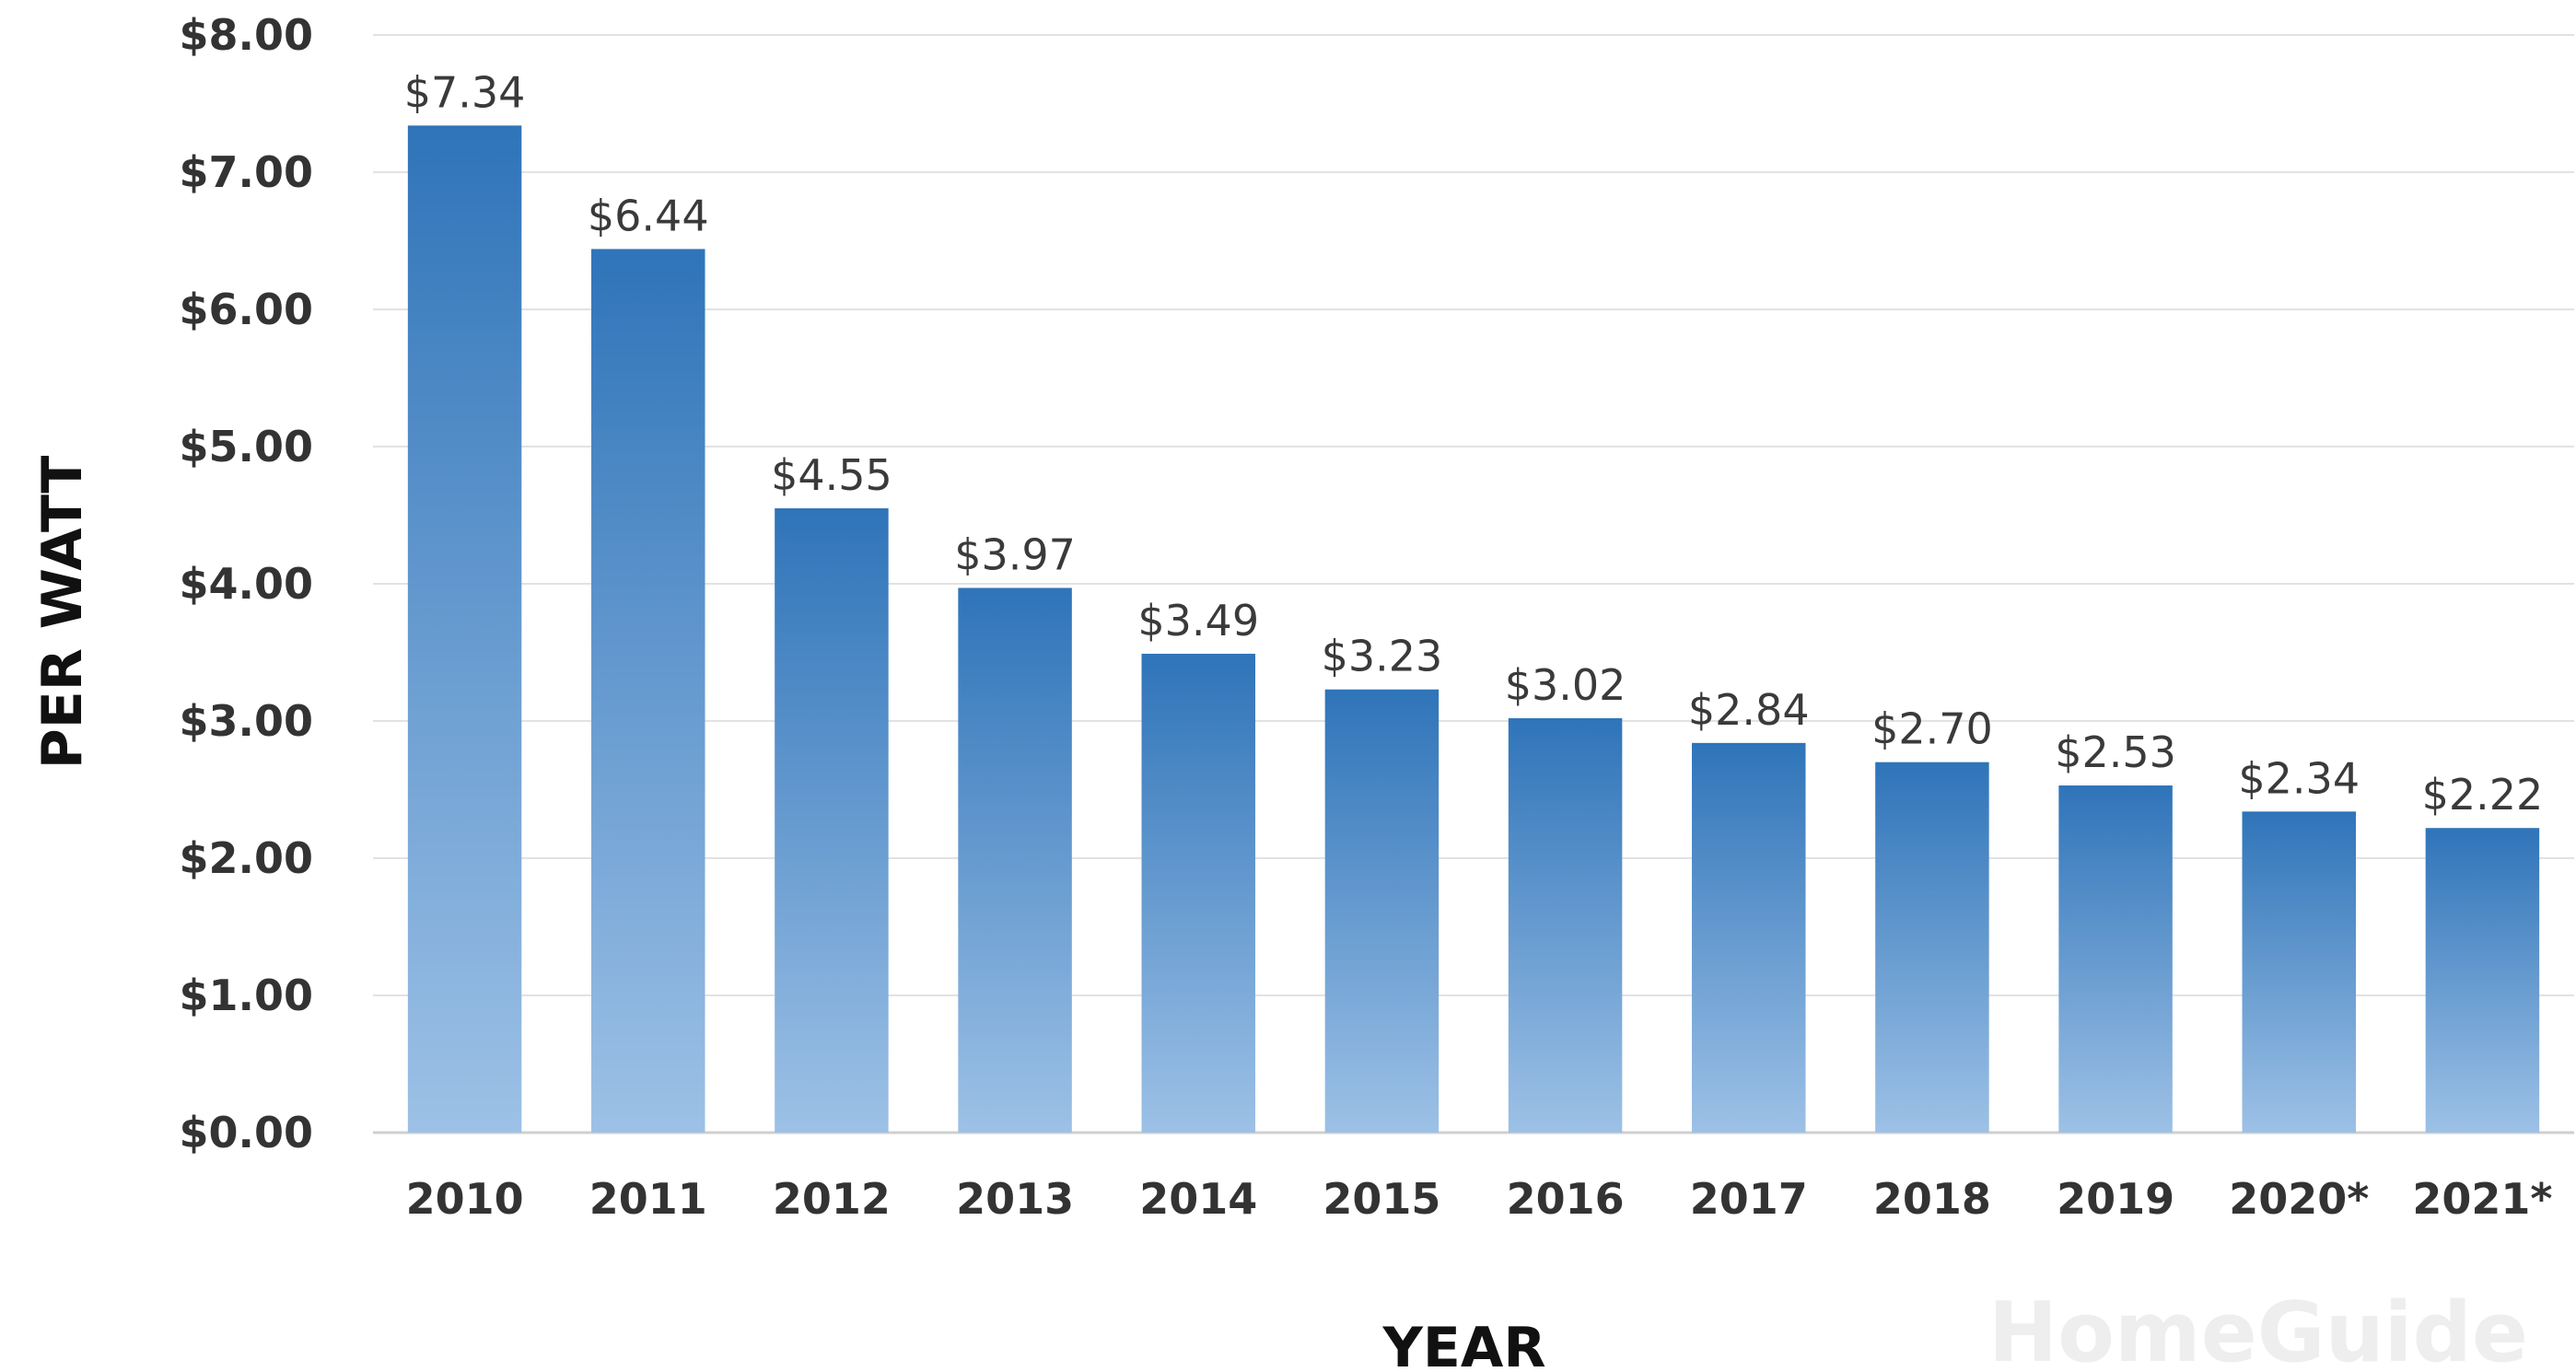 The height and width of the screenshot is (1372, 2576). What do you see at coordinates (246, 172) in the screenshot?
I see `y-tick-label: $7.00` at bounding box center [246, 172].